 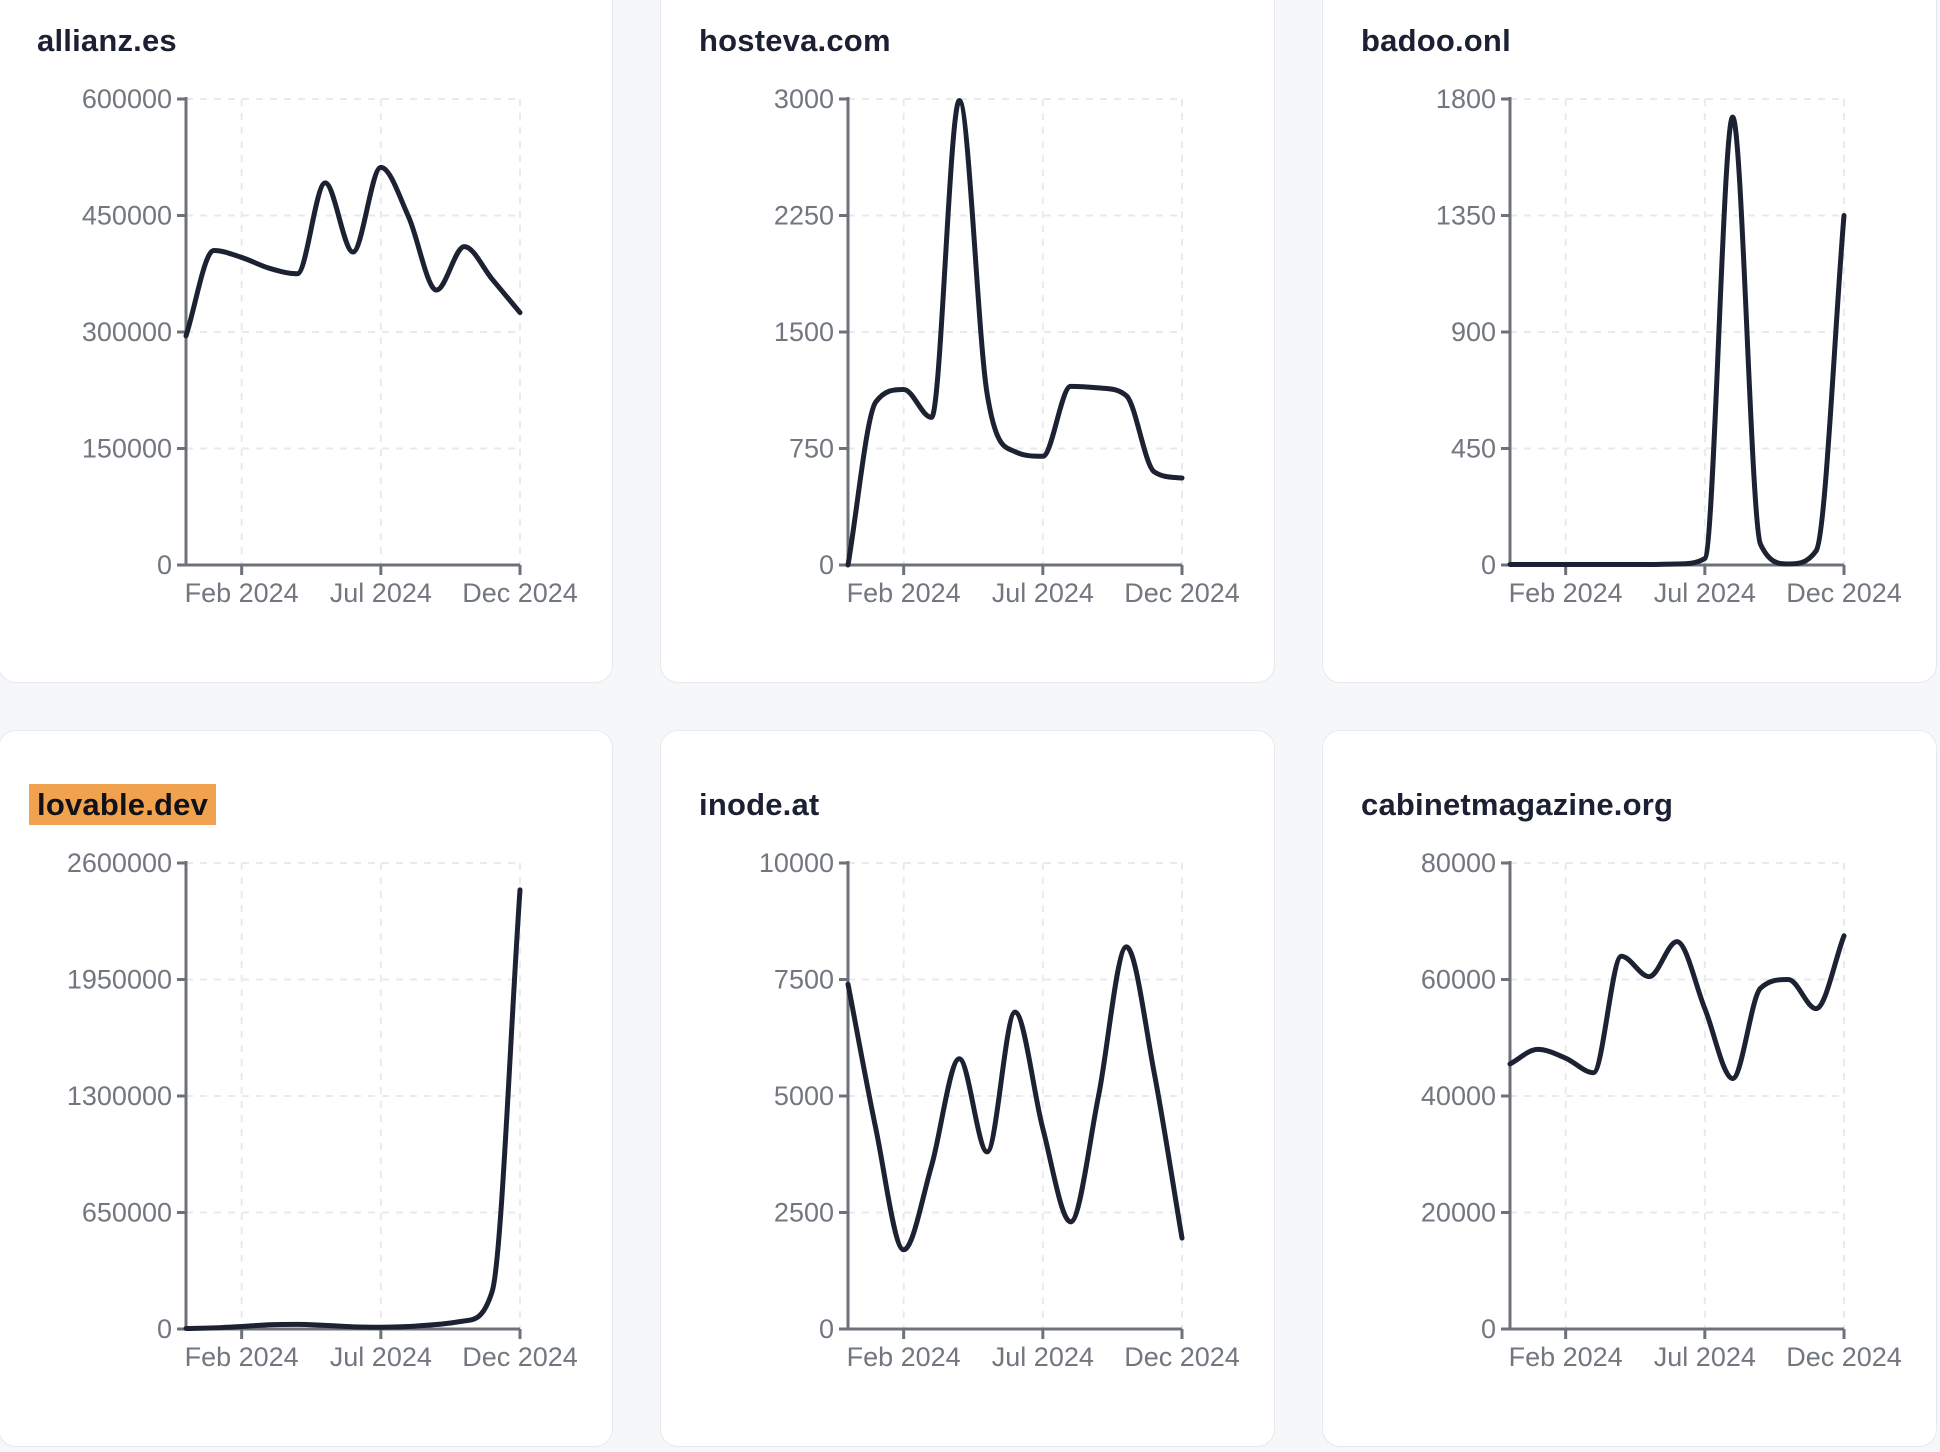 What do you see at coordinates (107, 40) in the screenshot?
I see `chart-title: allianz.es` at bounding box center [107, 40].